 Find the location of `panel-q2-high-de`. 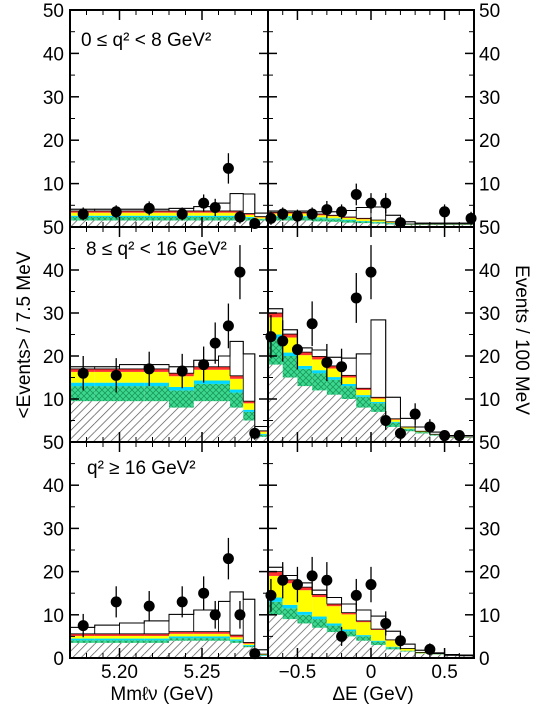

panel-q2-high-de is located at coordinates (370, 550).